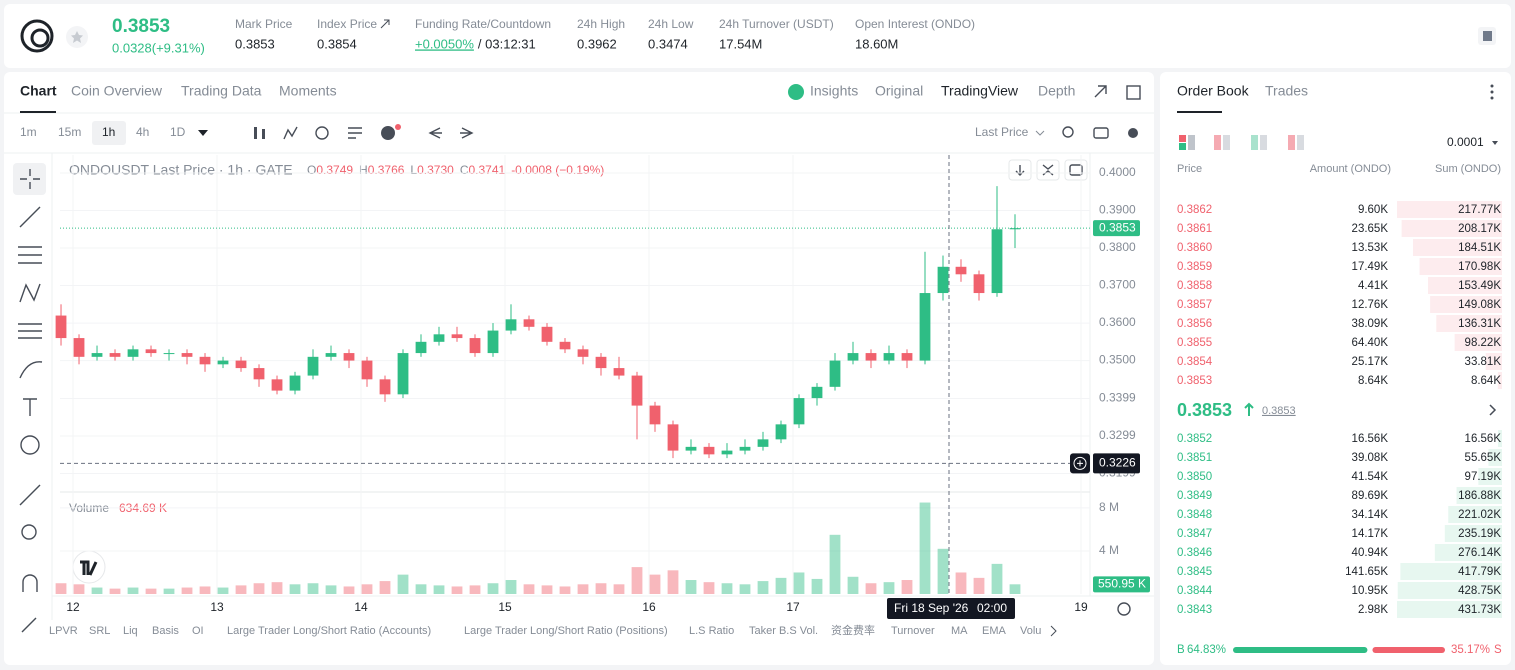  Describe the element at coordinates (386, 170) in the screenshot. I see `legend-value: 0.3766` at that location.